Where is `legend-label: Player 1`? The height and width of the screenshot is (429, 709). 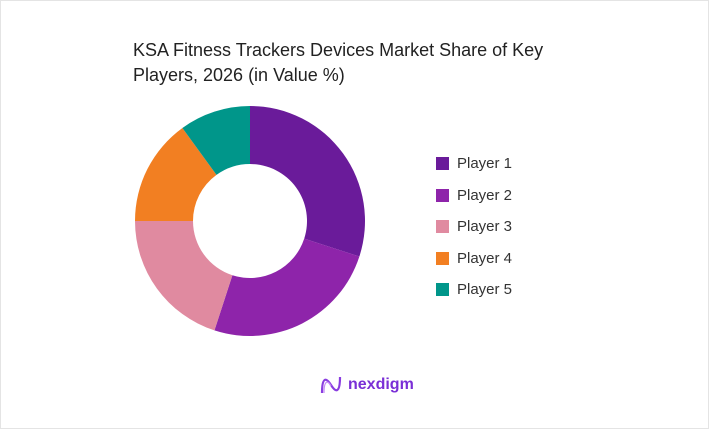
legend-label: Player 1 is located at coordinates (485, 164).